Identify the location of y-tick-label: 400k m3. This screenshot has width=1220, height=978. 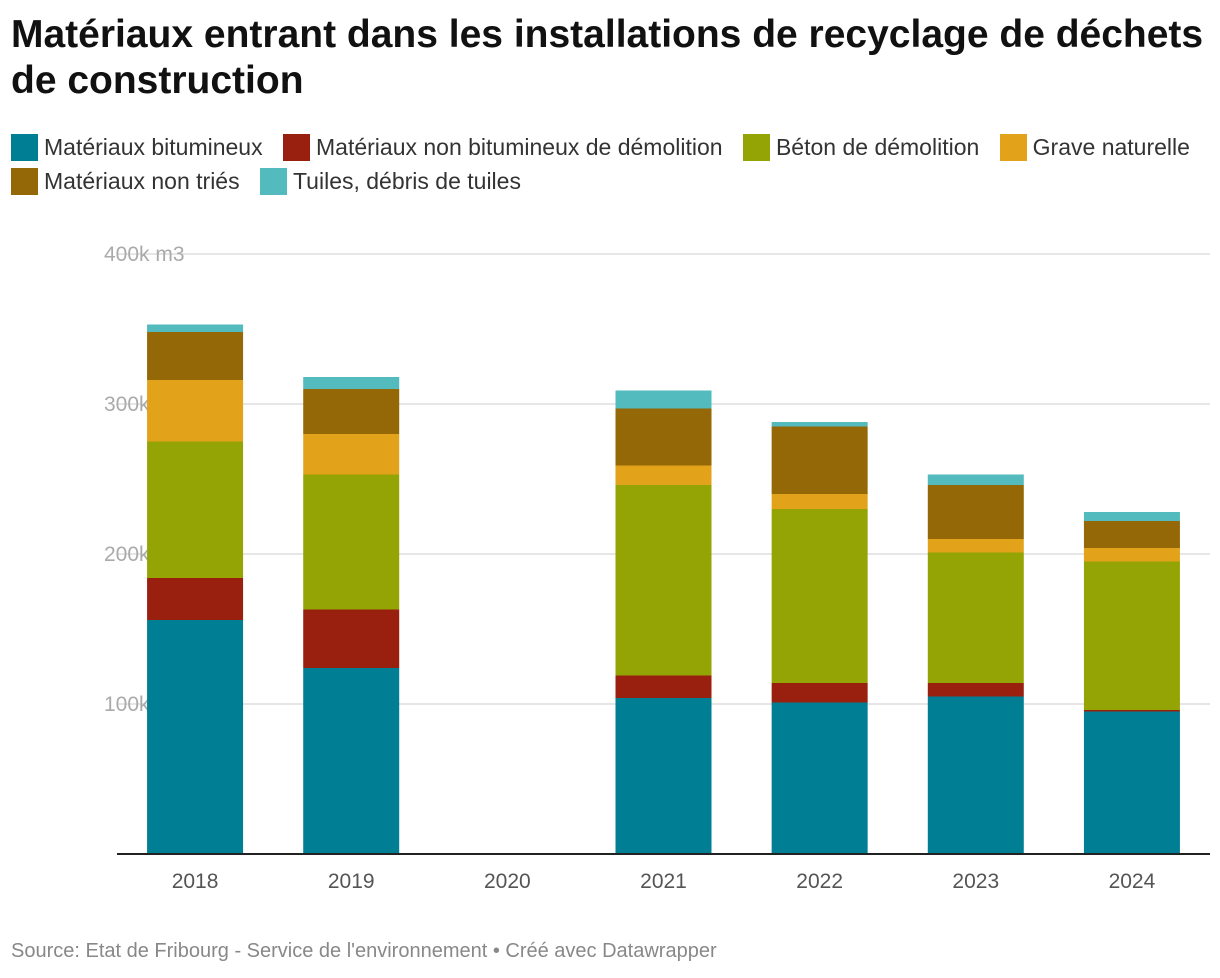
(144, 254).